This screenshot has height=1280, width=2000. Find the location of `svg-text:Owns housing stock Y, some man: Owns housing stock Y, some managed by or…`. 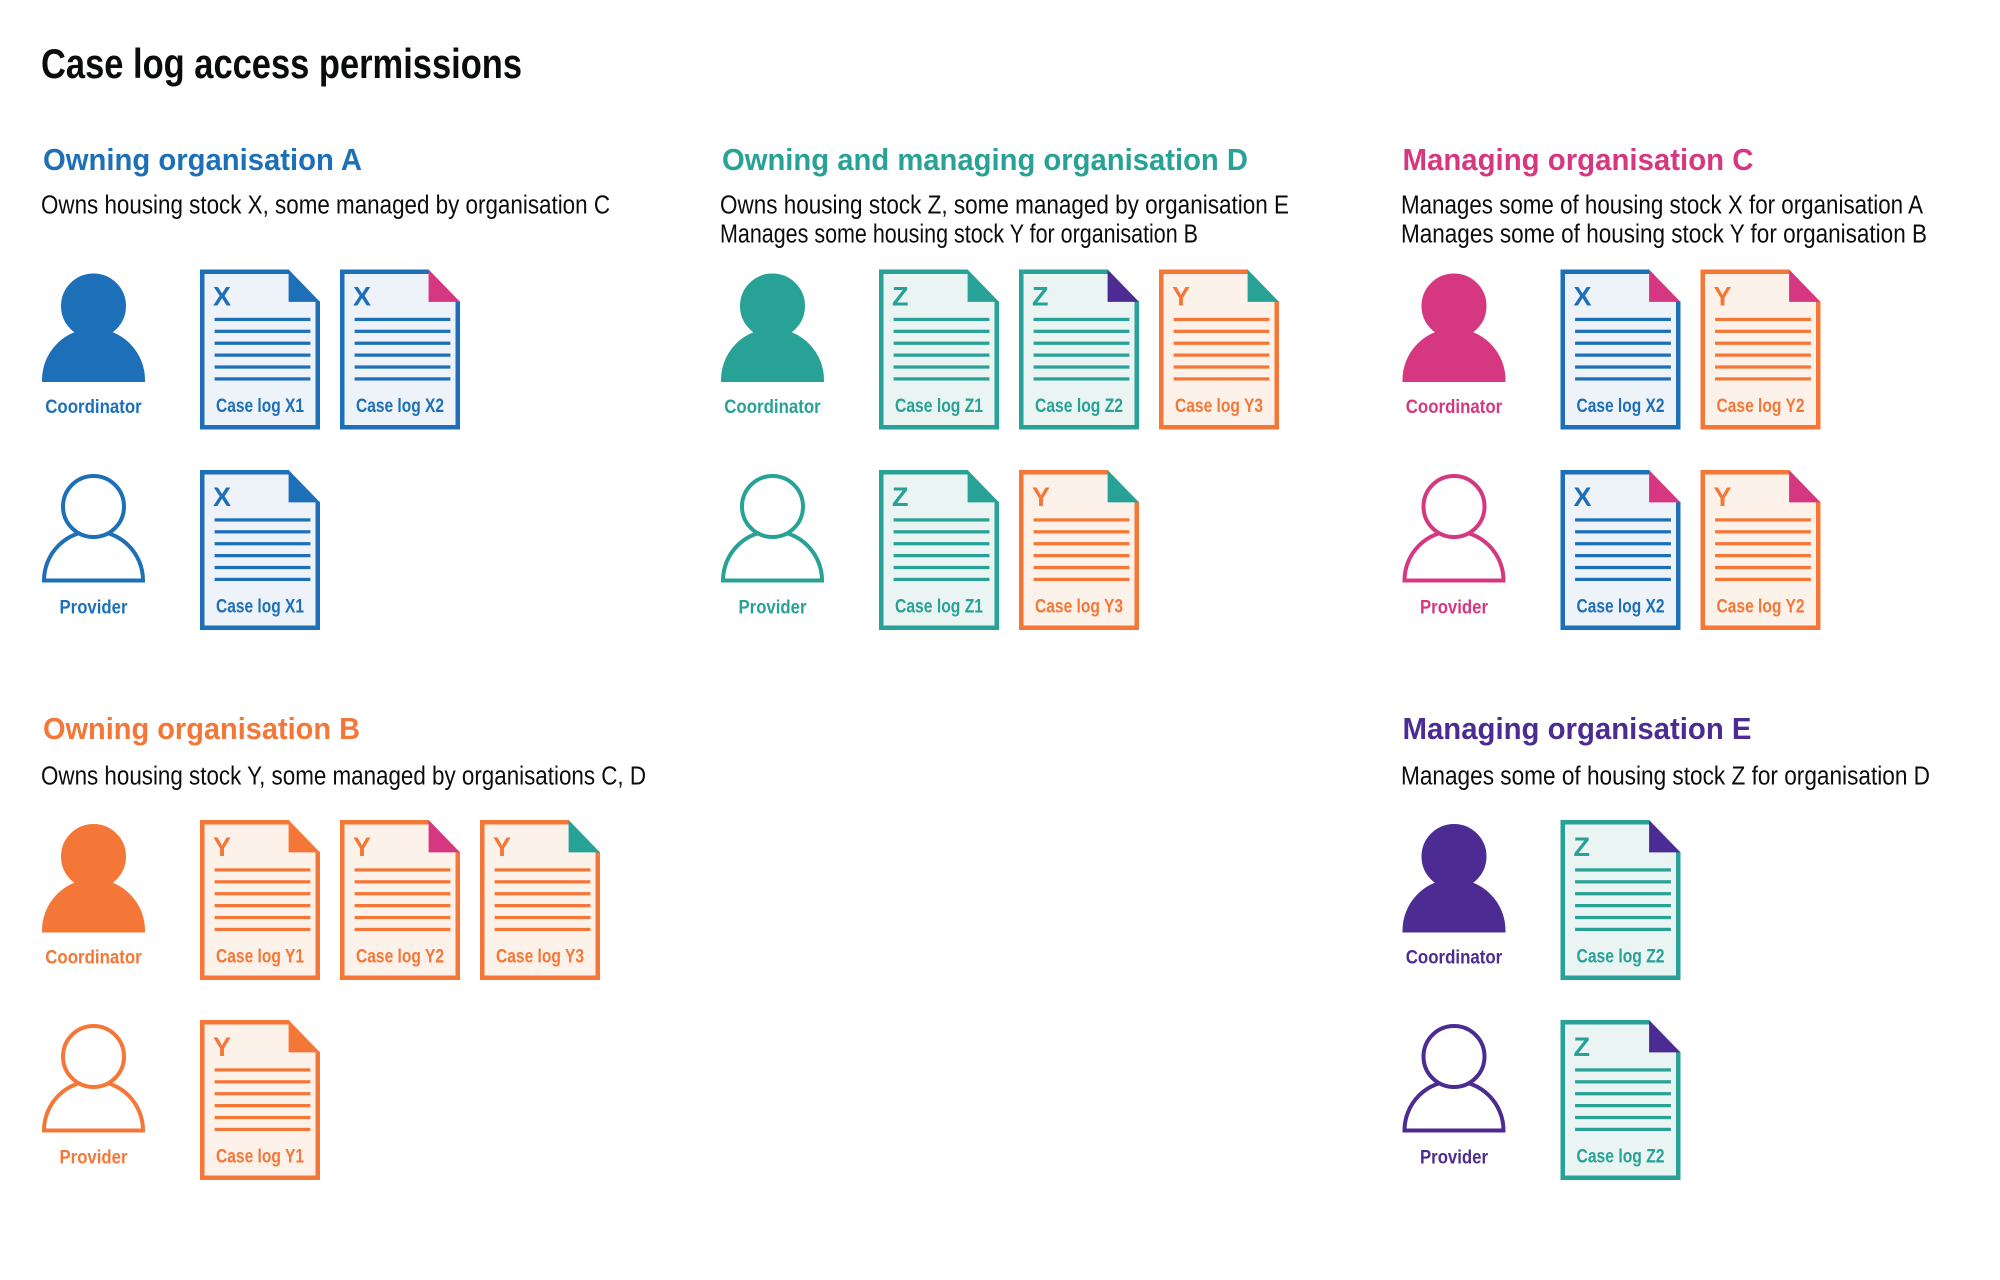

svg-text:Owns housing stock Y, some man: Owns housing stock Y, some managed by or… is located at coordinates (343, 776).